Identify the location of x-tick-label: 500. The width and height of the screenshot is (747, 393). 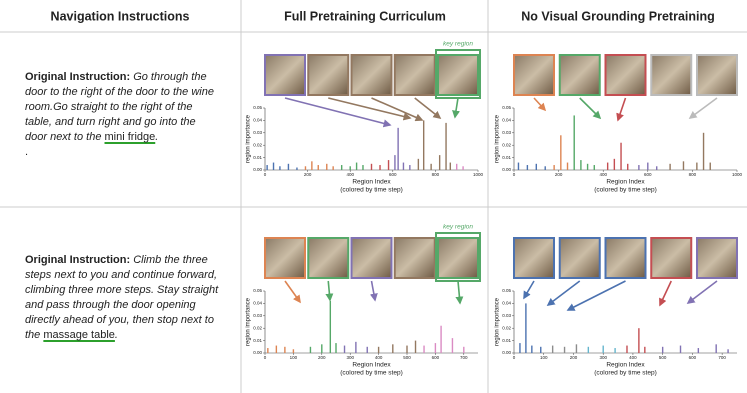
(407, 357).